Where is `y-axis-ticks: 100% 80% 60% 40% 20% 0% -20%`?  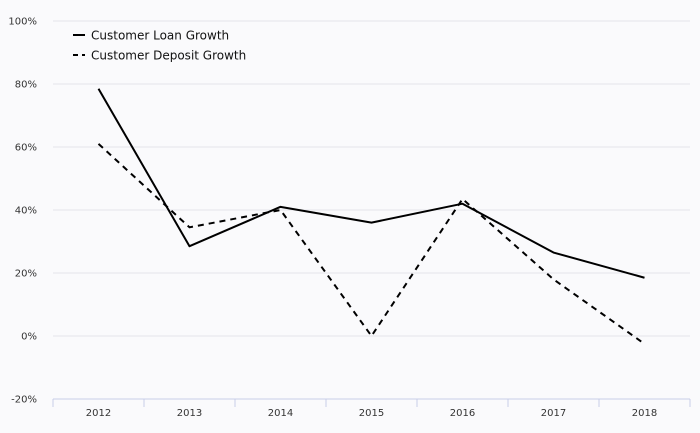
y-axis-ticks: 100% 80% 60% 40% 20% 0% -20% is located at coordinates (22, 211).